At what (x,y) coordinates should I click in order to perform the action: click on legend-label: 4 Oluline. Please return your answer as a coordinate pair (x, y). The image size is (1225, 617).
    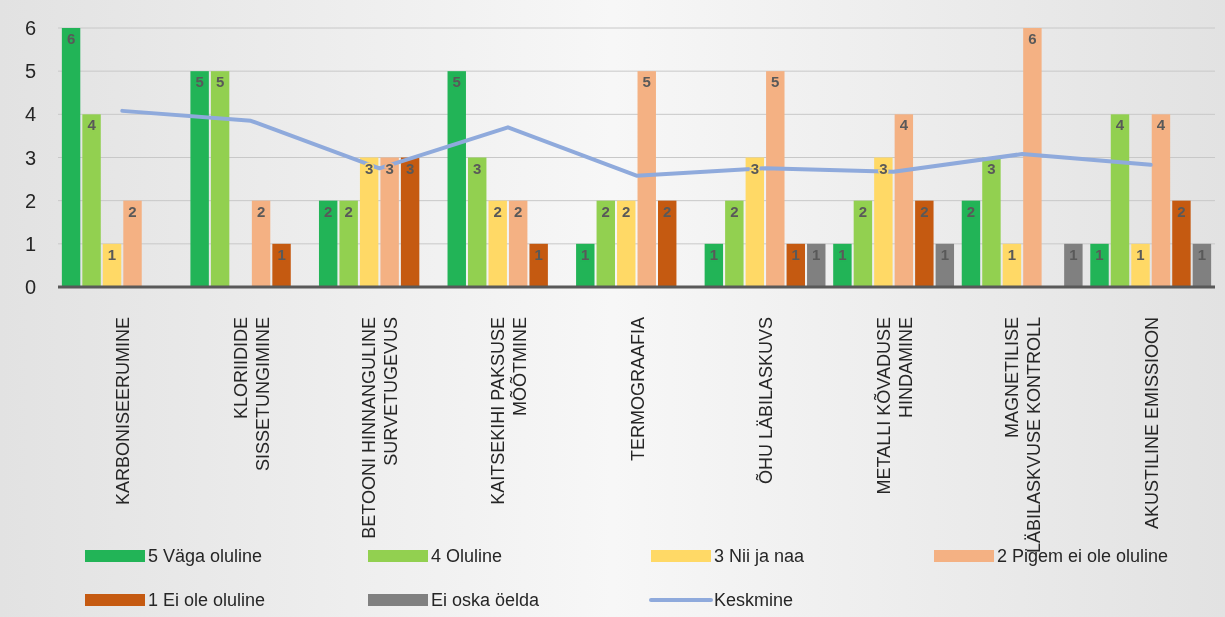
    Looking at the image, I should click on (467, 556).